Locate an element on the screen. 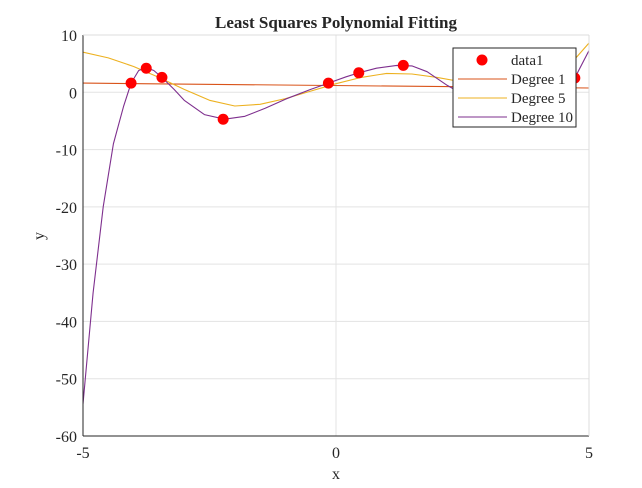  y-tick-label: -20 is located at coordinates (66, 208).